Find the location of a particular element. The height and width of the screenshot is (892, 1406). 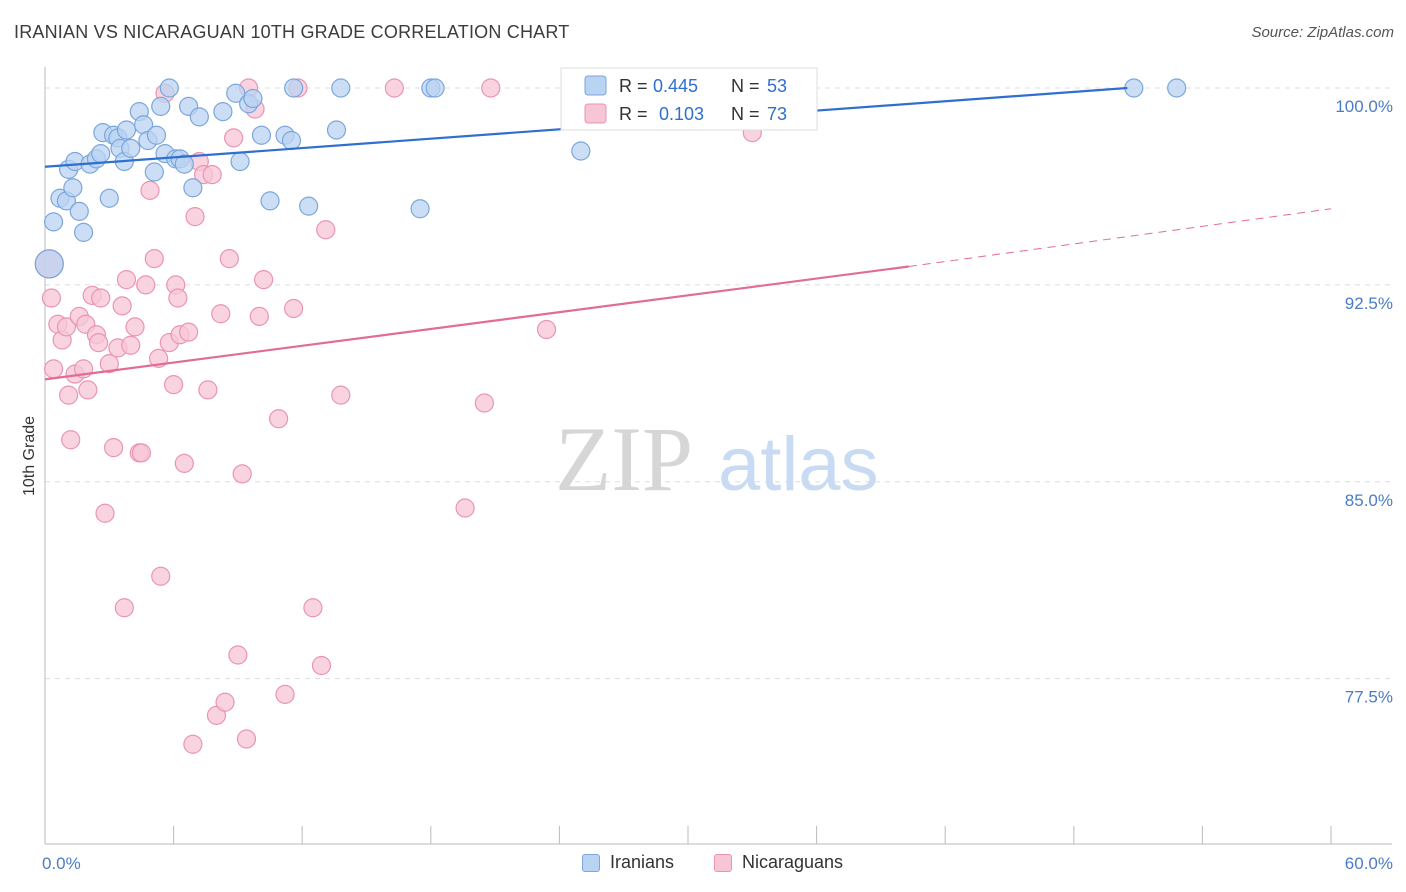

legend-r-label-1: R = is located at coordinates (633, 86).